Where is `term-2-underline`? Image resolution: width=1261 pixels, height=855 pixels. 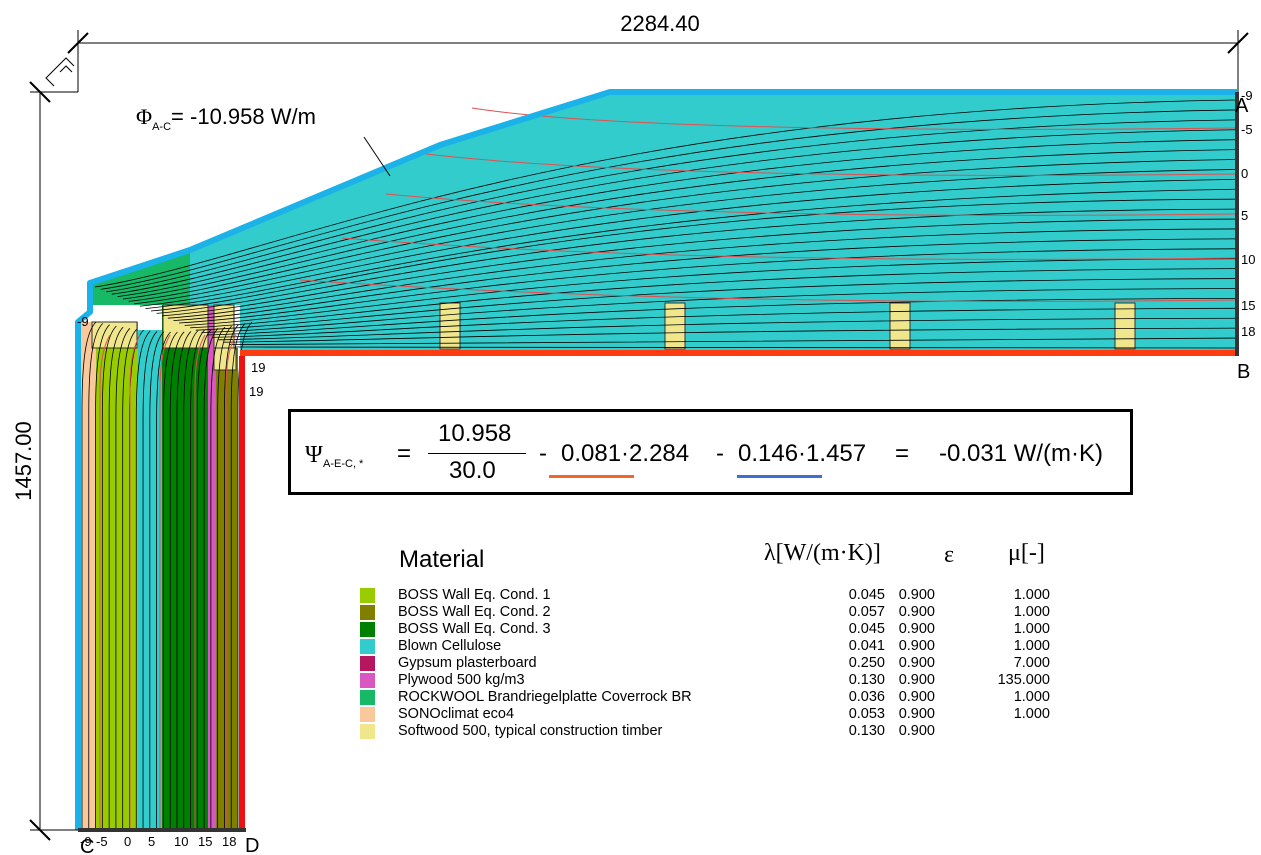 term-2-underline is located at coordinates (779, 476).